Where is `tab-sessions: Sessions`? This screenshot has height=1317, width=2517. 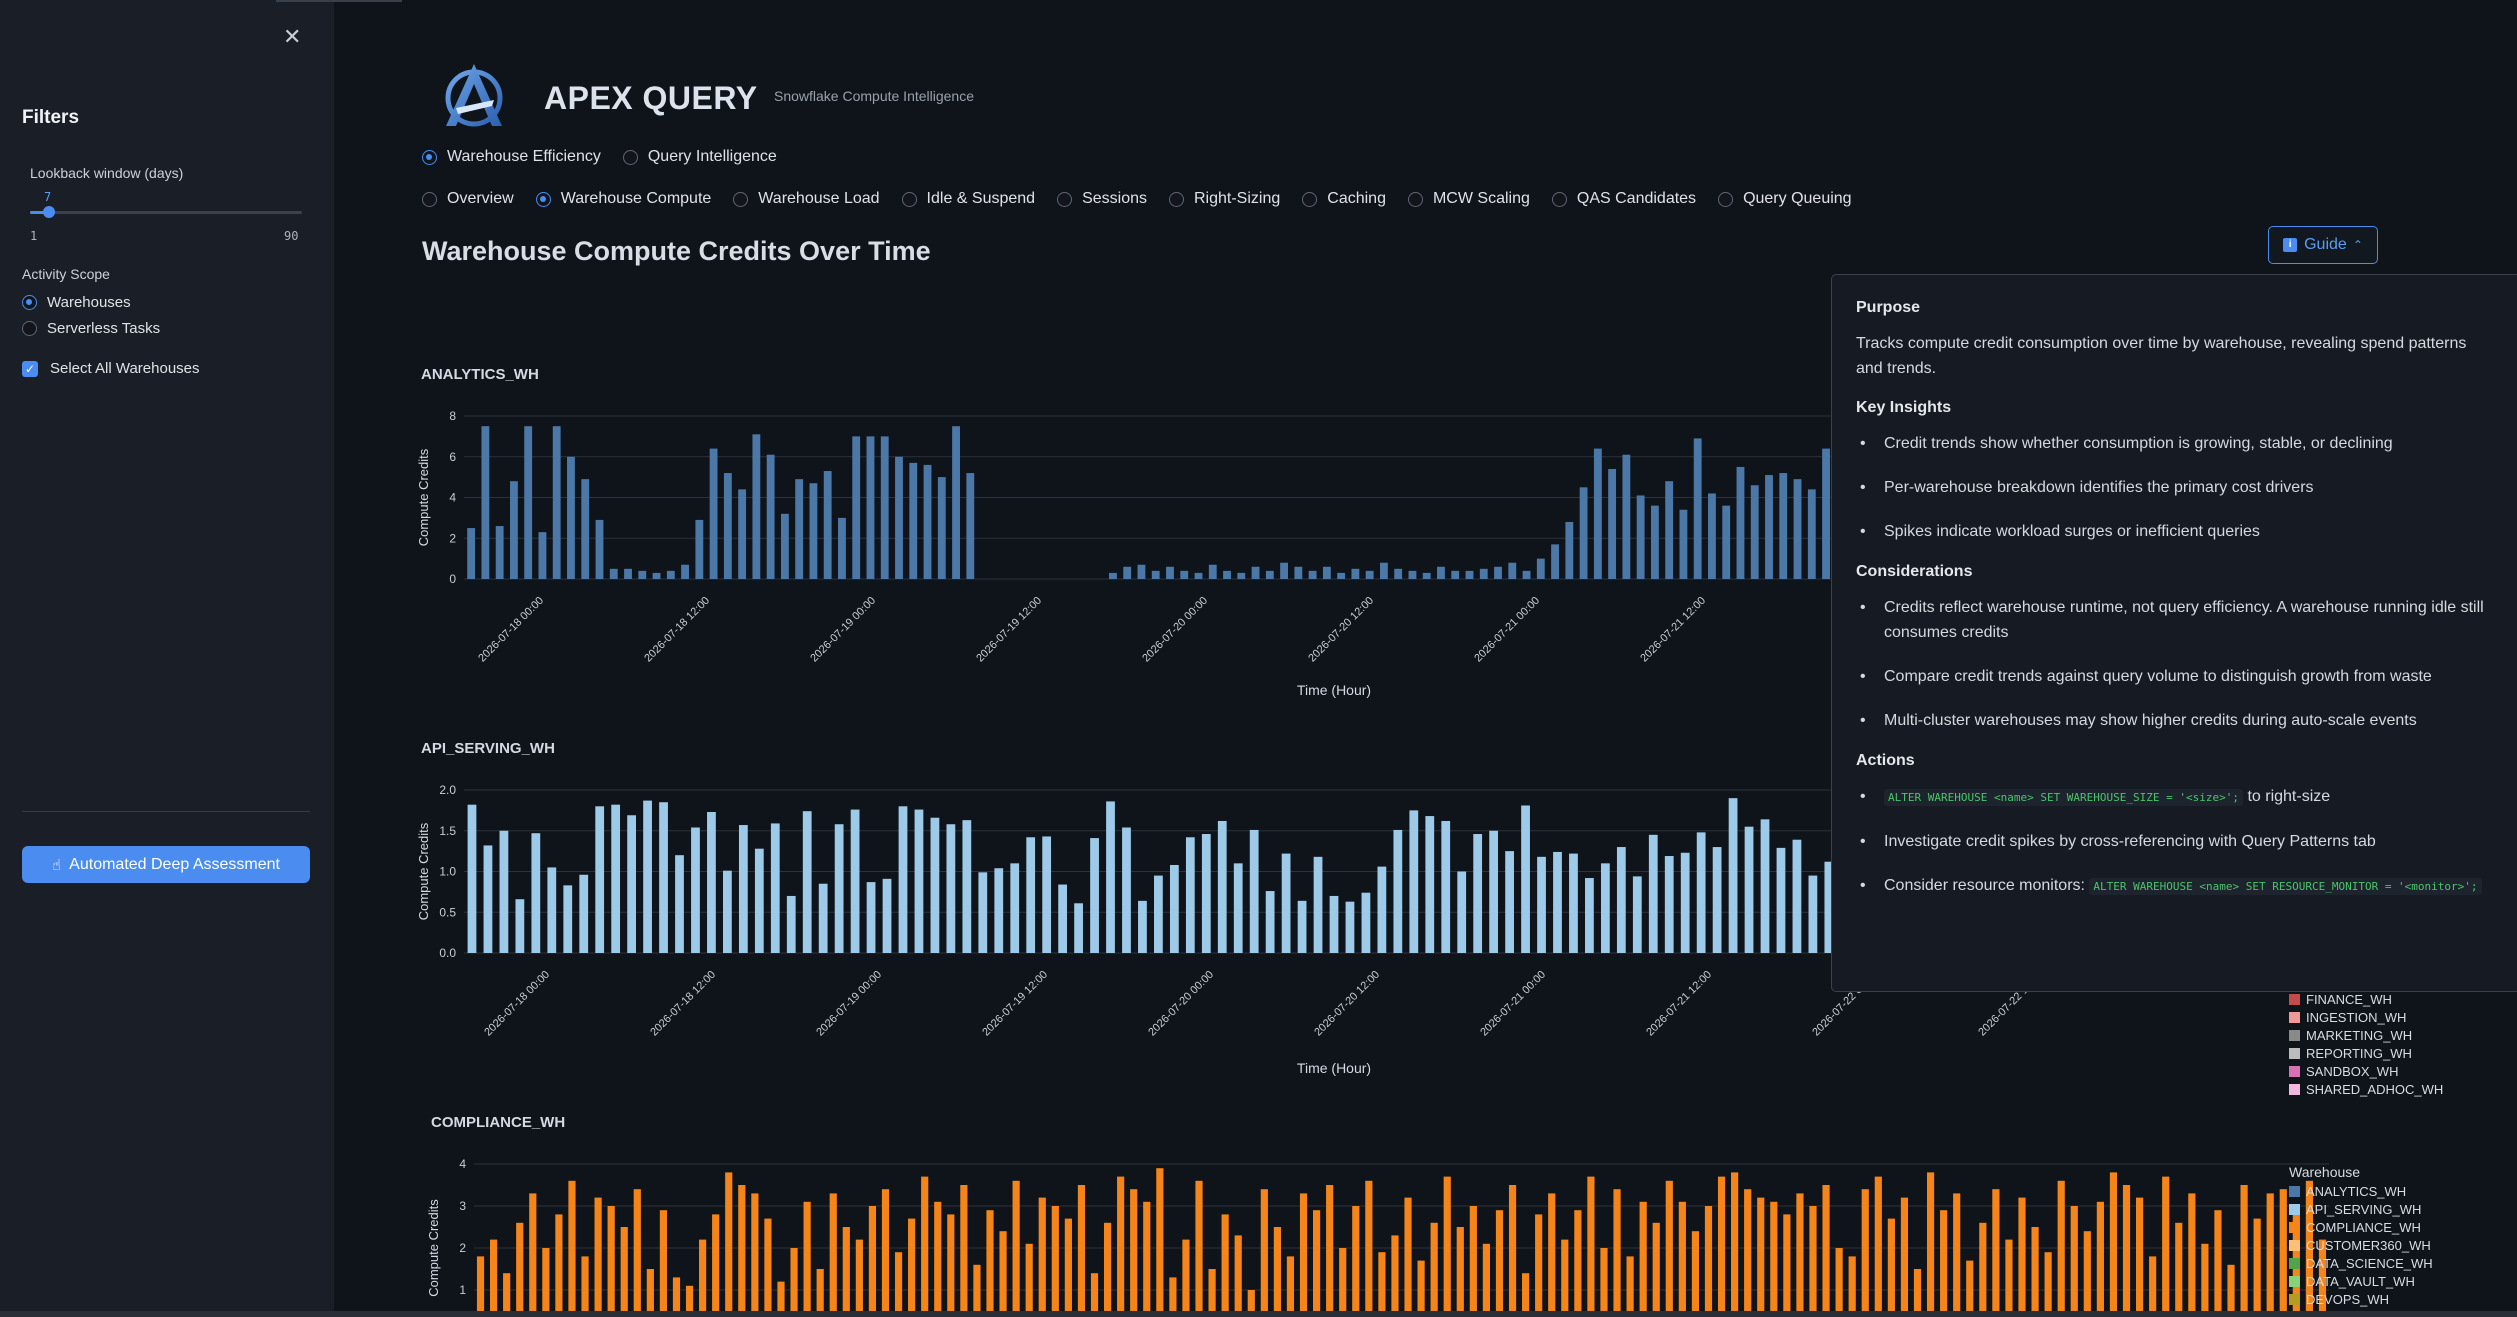
tab-sessions: Sessions is located at coordinates (1102, 199).